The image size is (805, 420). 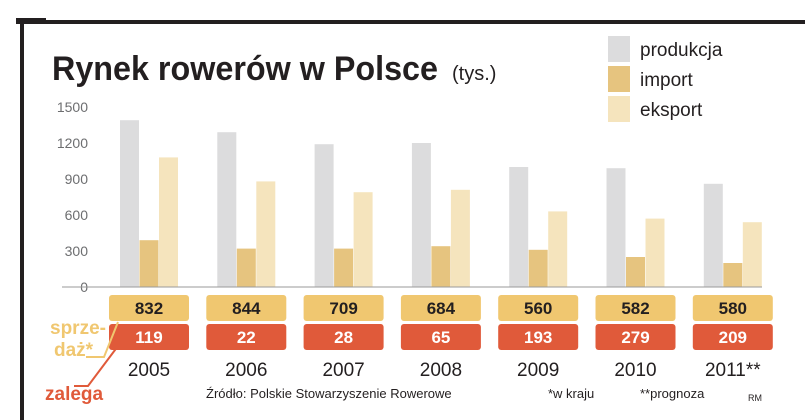 I want to click on sprzedaz-value: 844, so click(x=246, y=308).